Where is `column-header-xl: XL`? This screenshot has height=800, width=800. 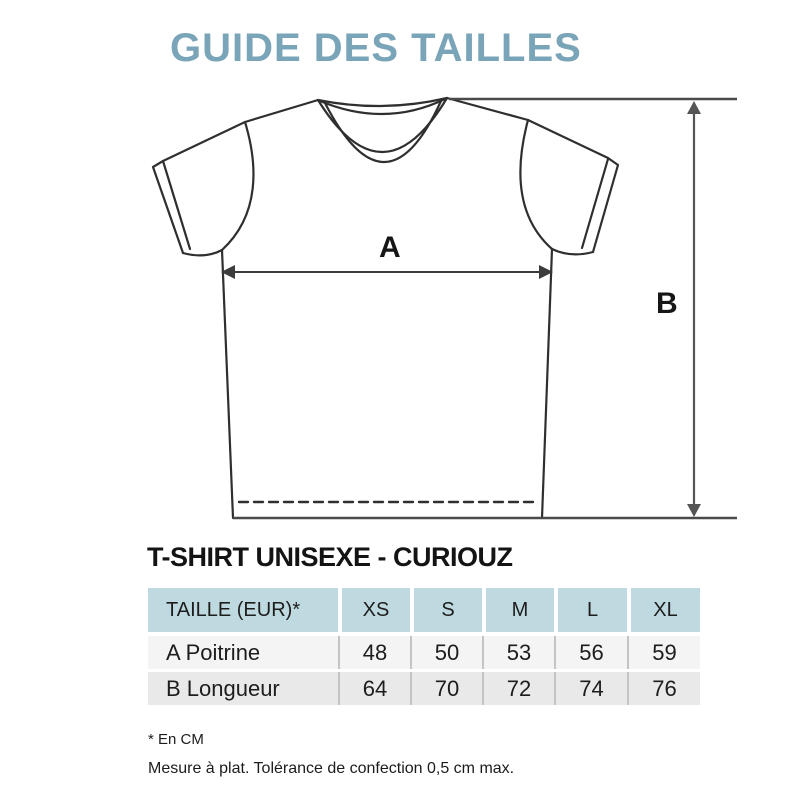 column-header-xl: XL is located at coordinates (663, 610).